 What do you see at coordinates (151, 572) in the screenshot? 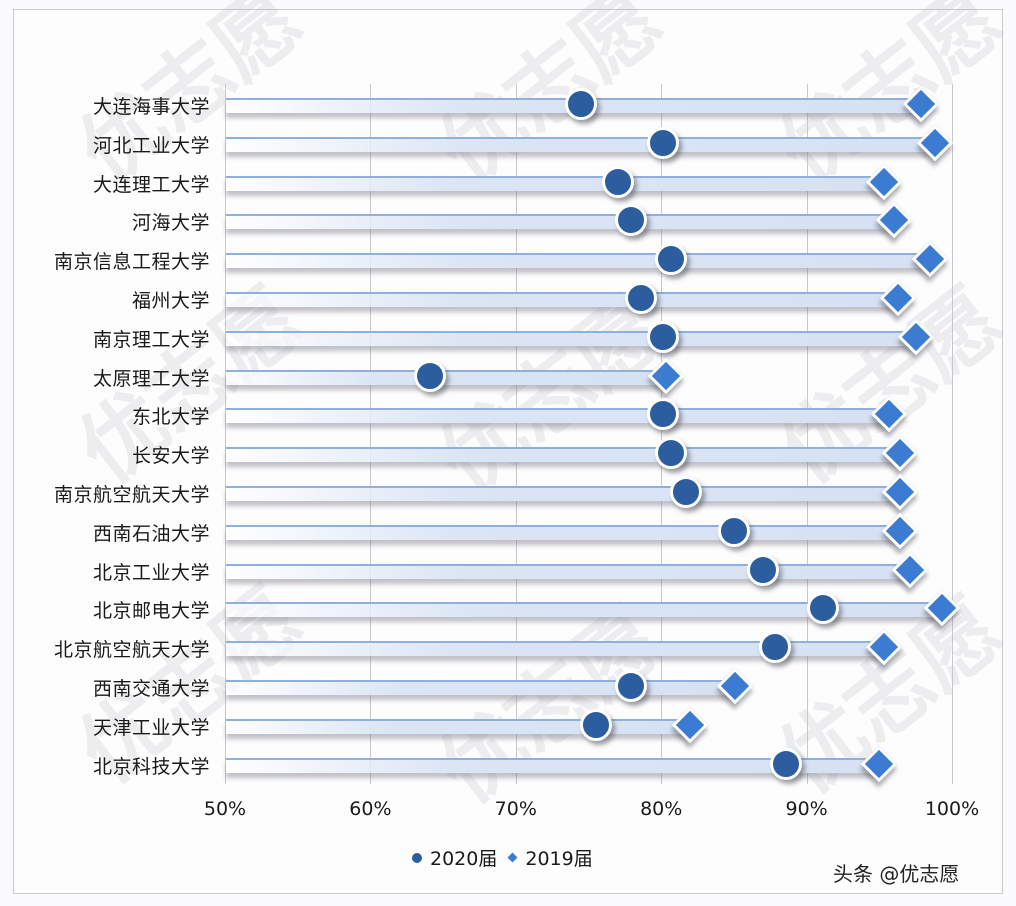
I see `category-label: 北京工业大学` at bounding box center [151, 572].